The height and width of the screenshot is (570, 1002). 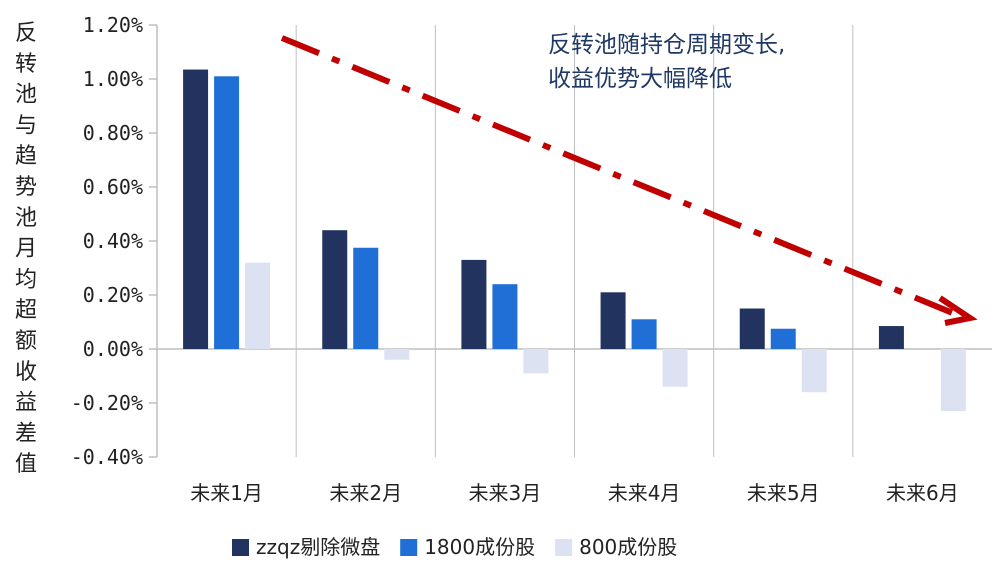 What do you see at coordinates (922, 493) in the screenshot?
I see `x-tick-label: 未来6月` at bounding box center [922, 493].